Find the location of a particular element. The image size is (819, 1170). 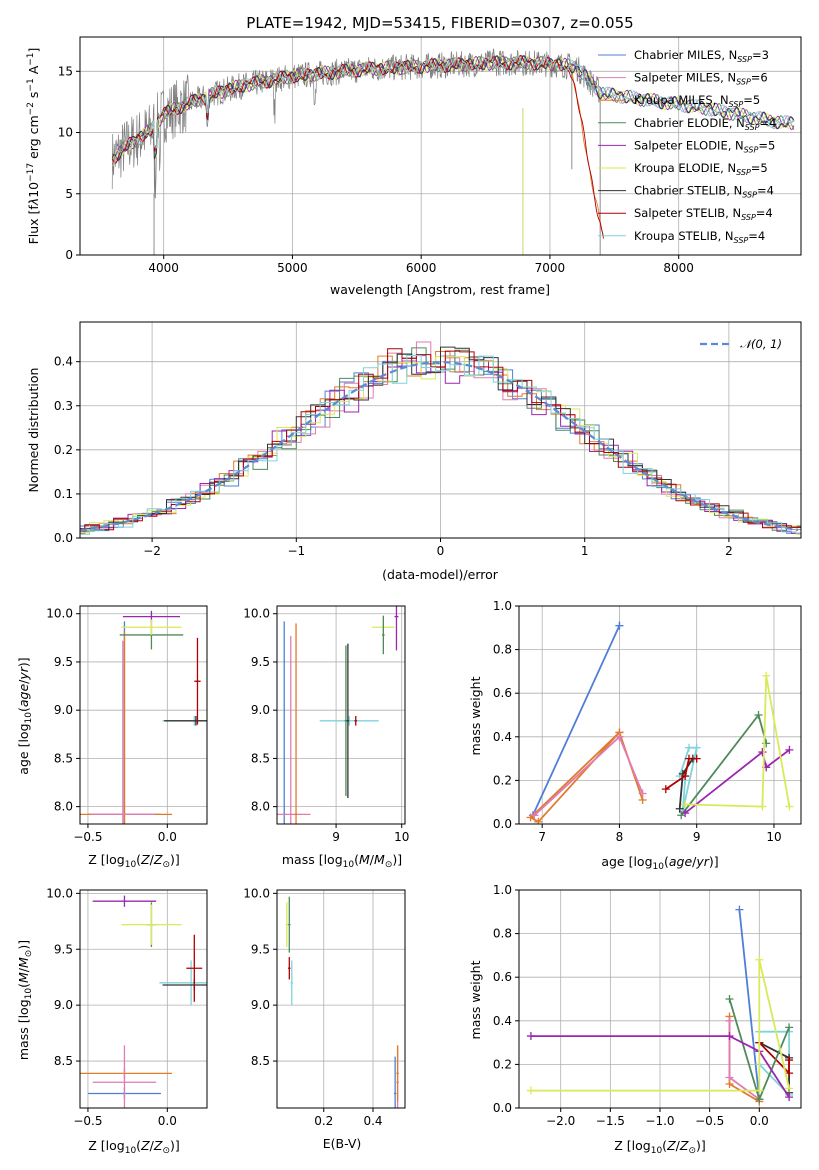

chabrier-stelib-line is located at coordinates (686, 783).